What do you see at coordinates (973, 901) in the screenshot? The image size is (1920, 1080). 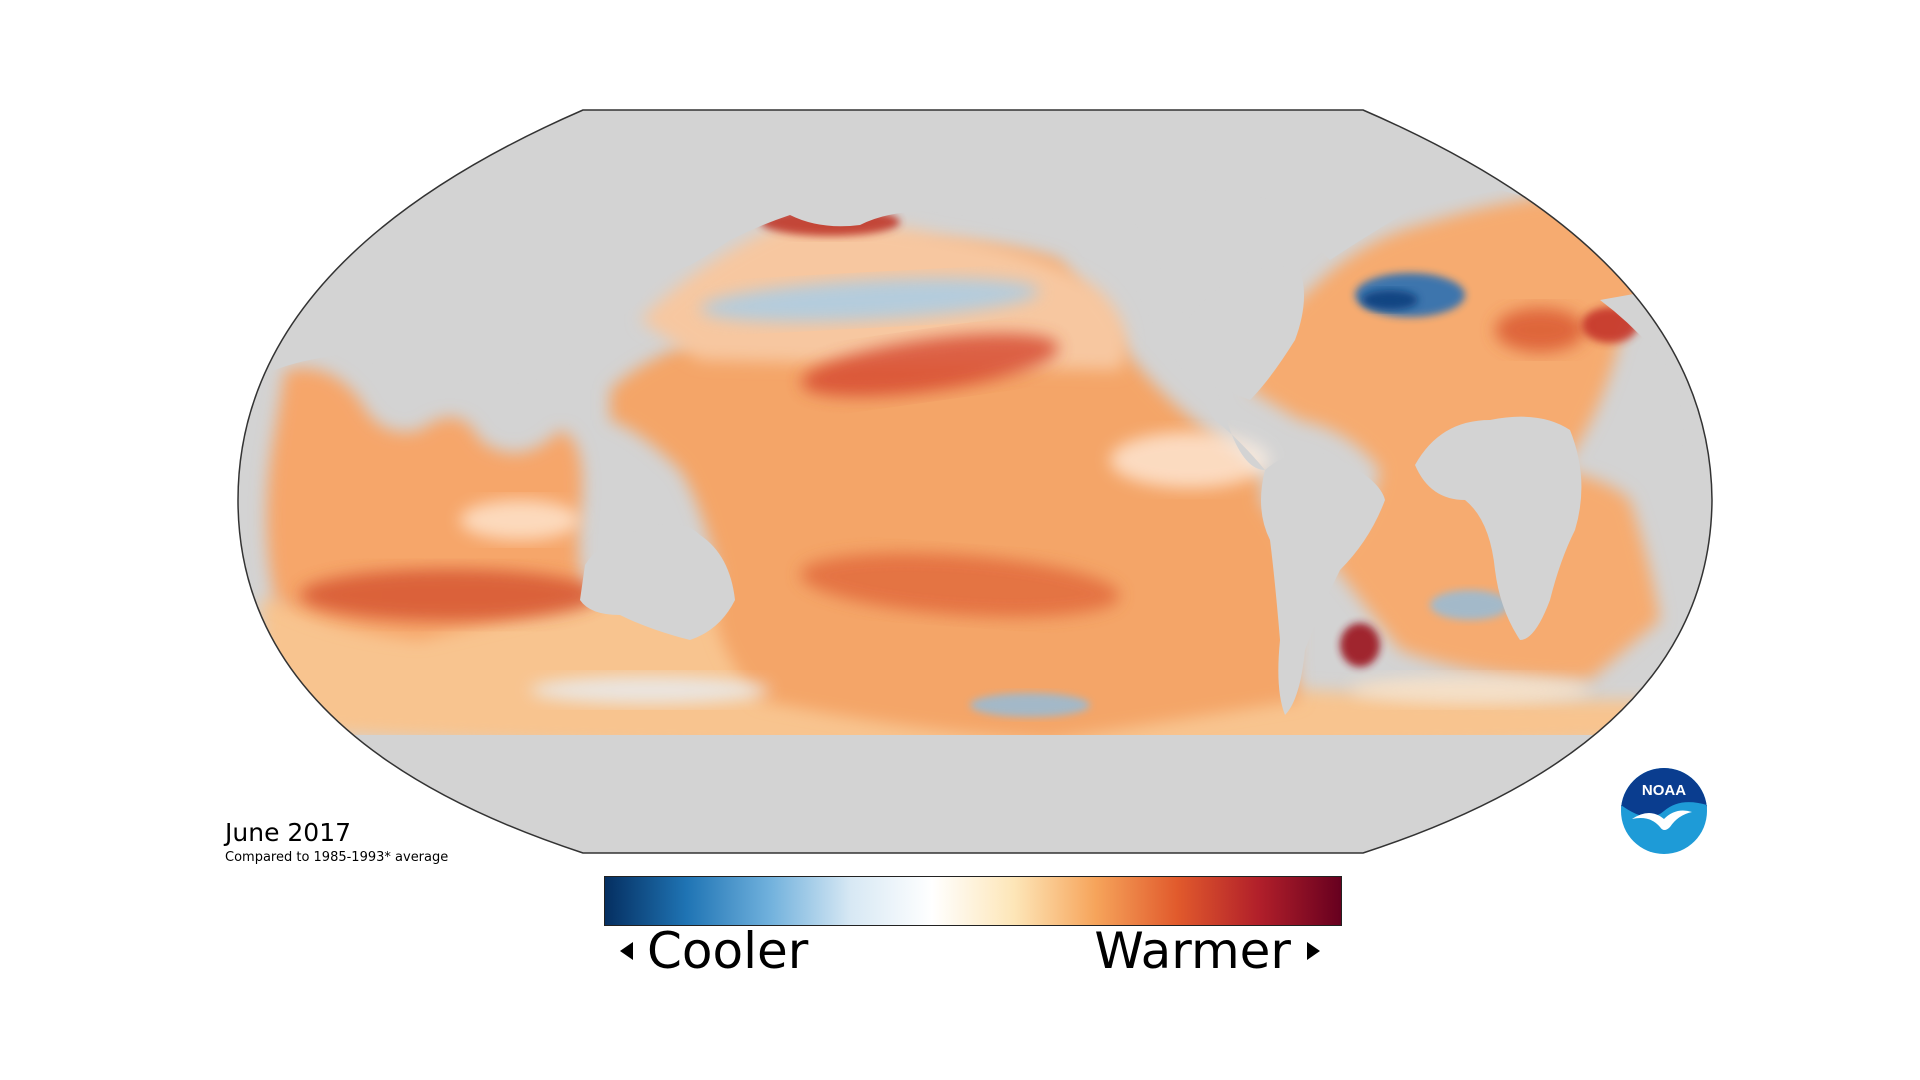 I see `color-scale-bar` at bounding box center [973, 901].